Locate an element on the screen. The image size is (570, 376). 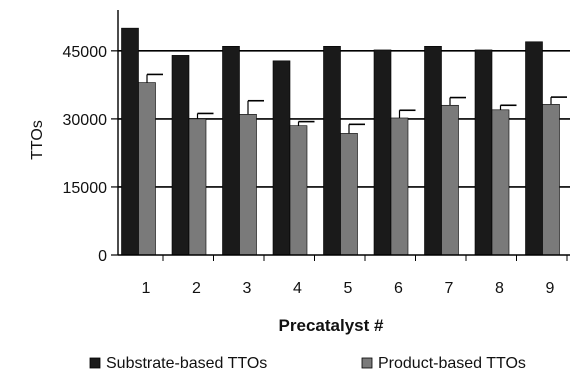
x-tick-label: 5 is located at coordinates (348, 288).